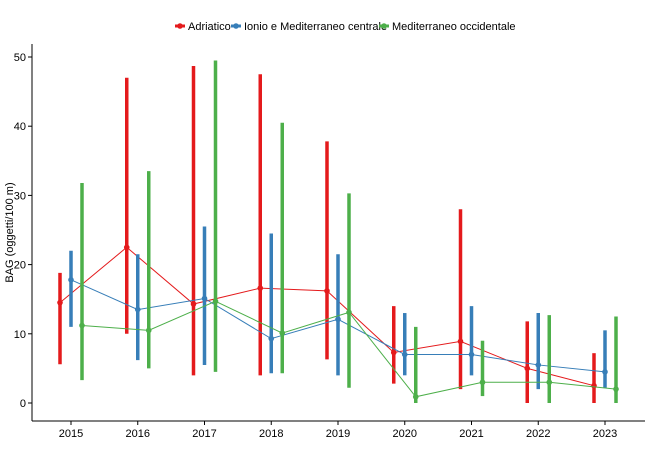 The image size is (650, 455). I want to click on x-tick-label: 2015, so click(71, 434).